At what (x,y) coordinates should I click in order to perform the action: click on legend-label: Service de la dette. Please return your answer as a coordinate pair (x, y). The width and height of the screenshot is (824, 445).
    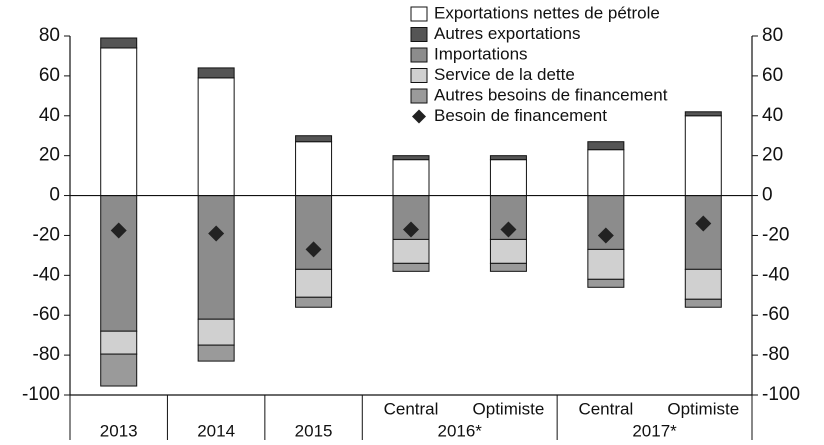
    Looking at the image, I should click on (504, 74).